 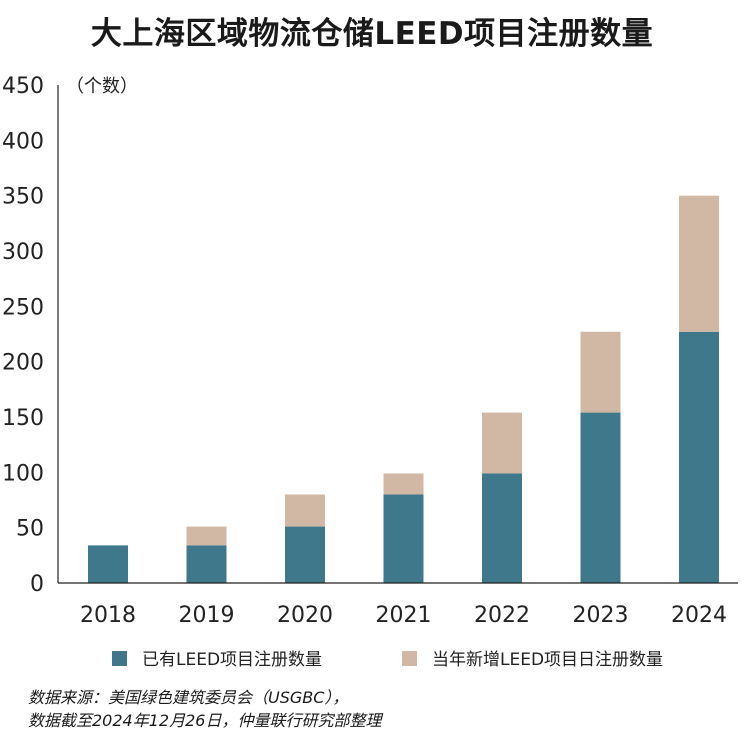 What do you see at coordinates (600, 372) in the screenshot?
I see `bar-new-2023` at bounding box center [600, 372].